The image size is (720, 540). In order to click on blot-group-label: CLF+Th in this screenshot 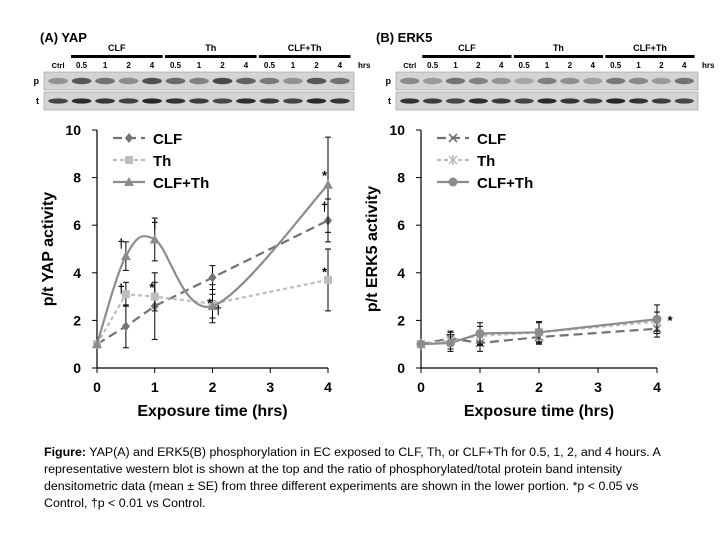, I will do `click(305, 48)`.